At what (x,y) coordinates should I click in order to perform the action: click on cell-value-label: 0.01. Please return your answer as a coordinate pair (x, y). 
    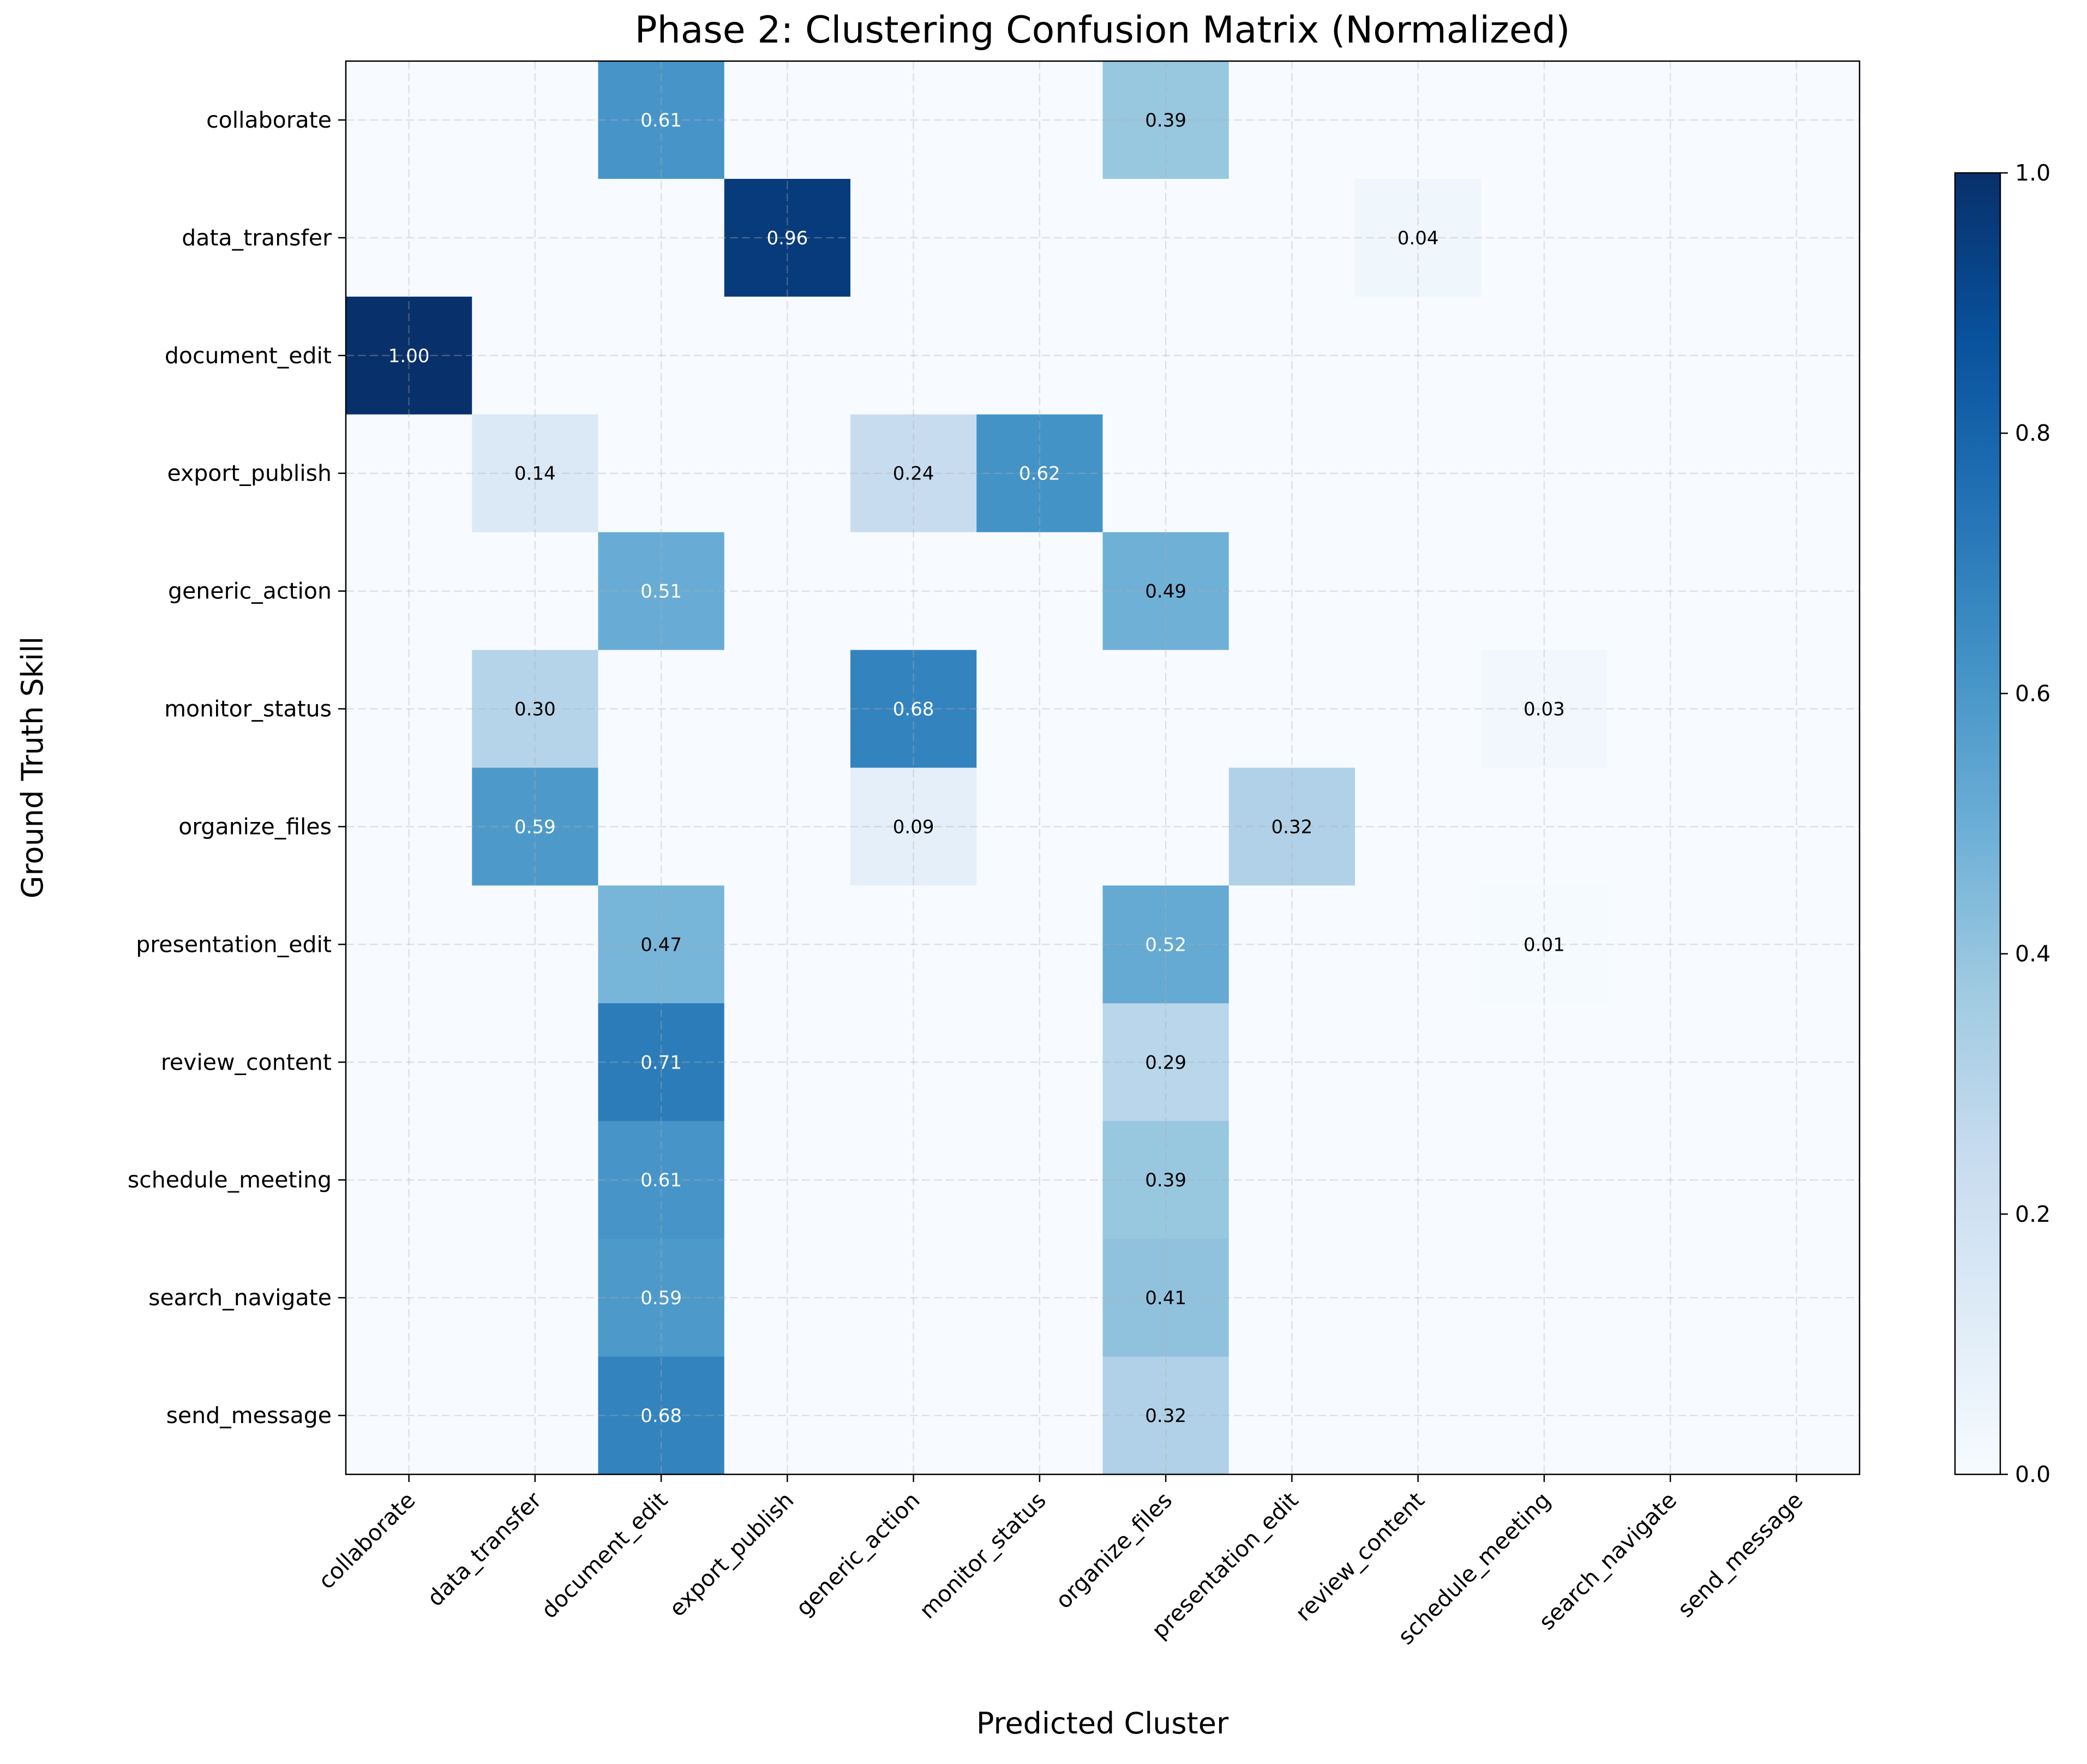
    Looking at the image, I should click on (1544, 945).